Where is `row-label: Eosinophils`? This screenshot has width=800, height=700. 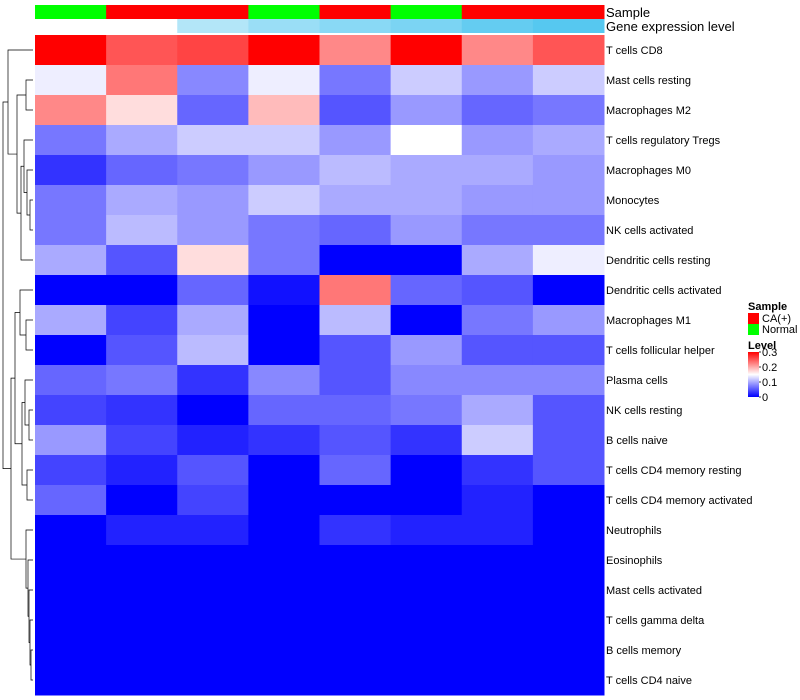 row-label: Eosinophils is located at coordinates (634, 561).